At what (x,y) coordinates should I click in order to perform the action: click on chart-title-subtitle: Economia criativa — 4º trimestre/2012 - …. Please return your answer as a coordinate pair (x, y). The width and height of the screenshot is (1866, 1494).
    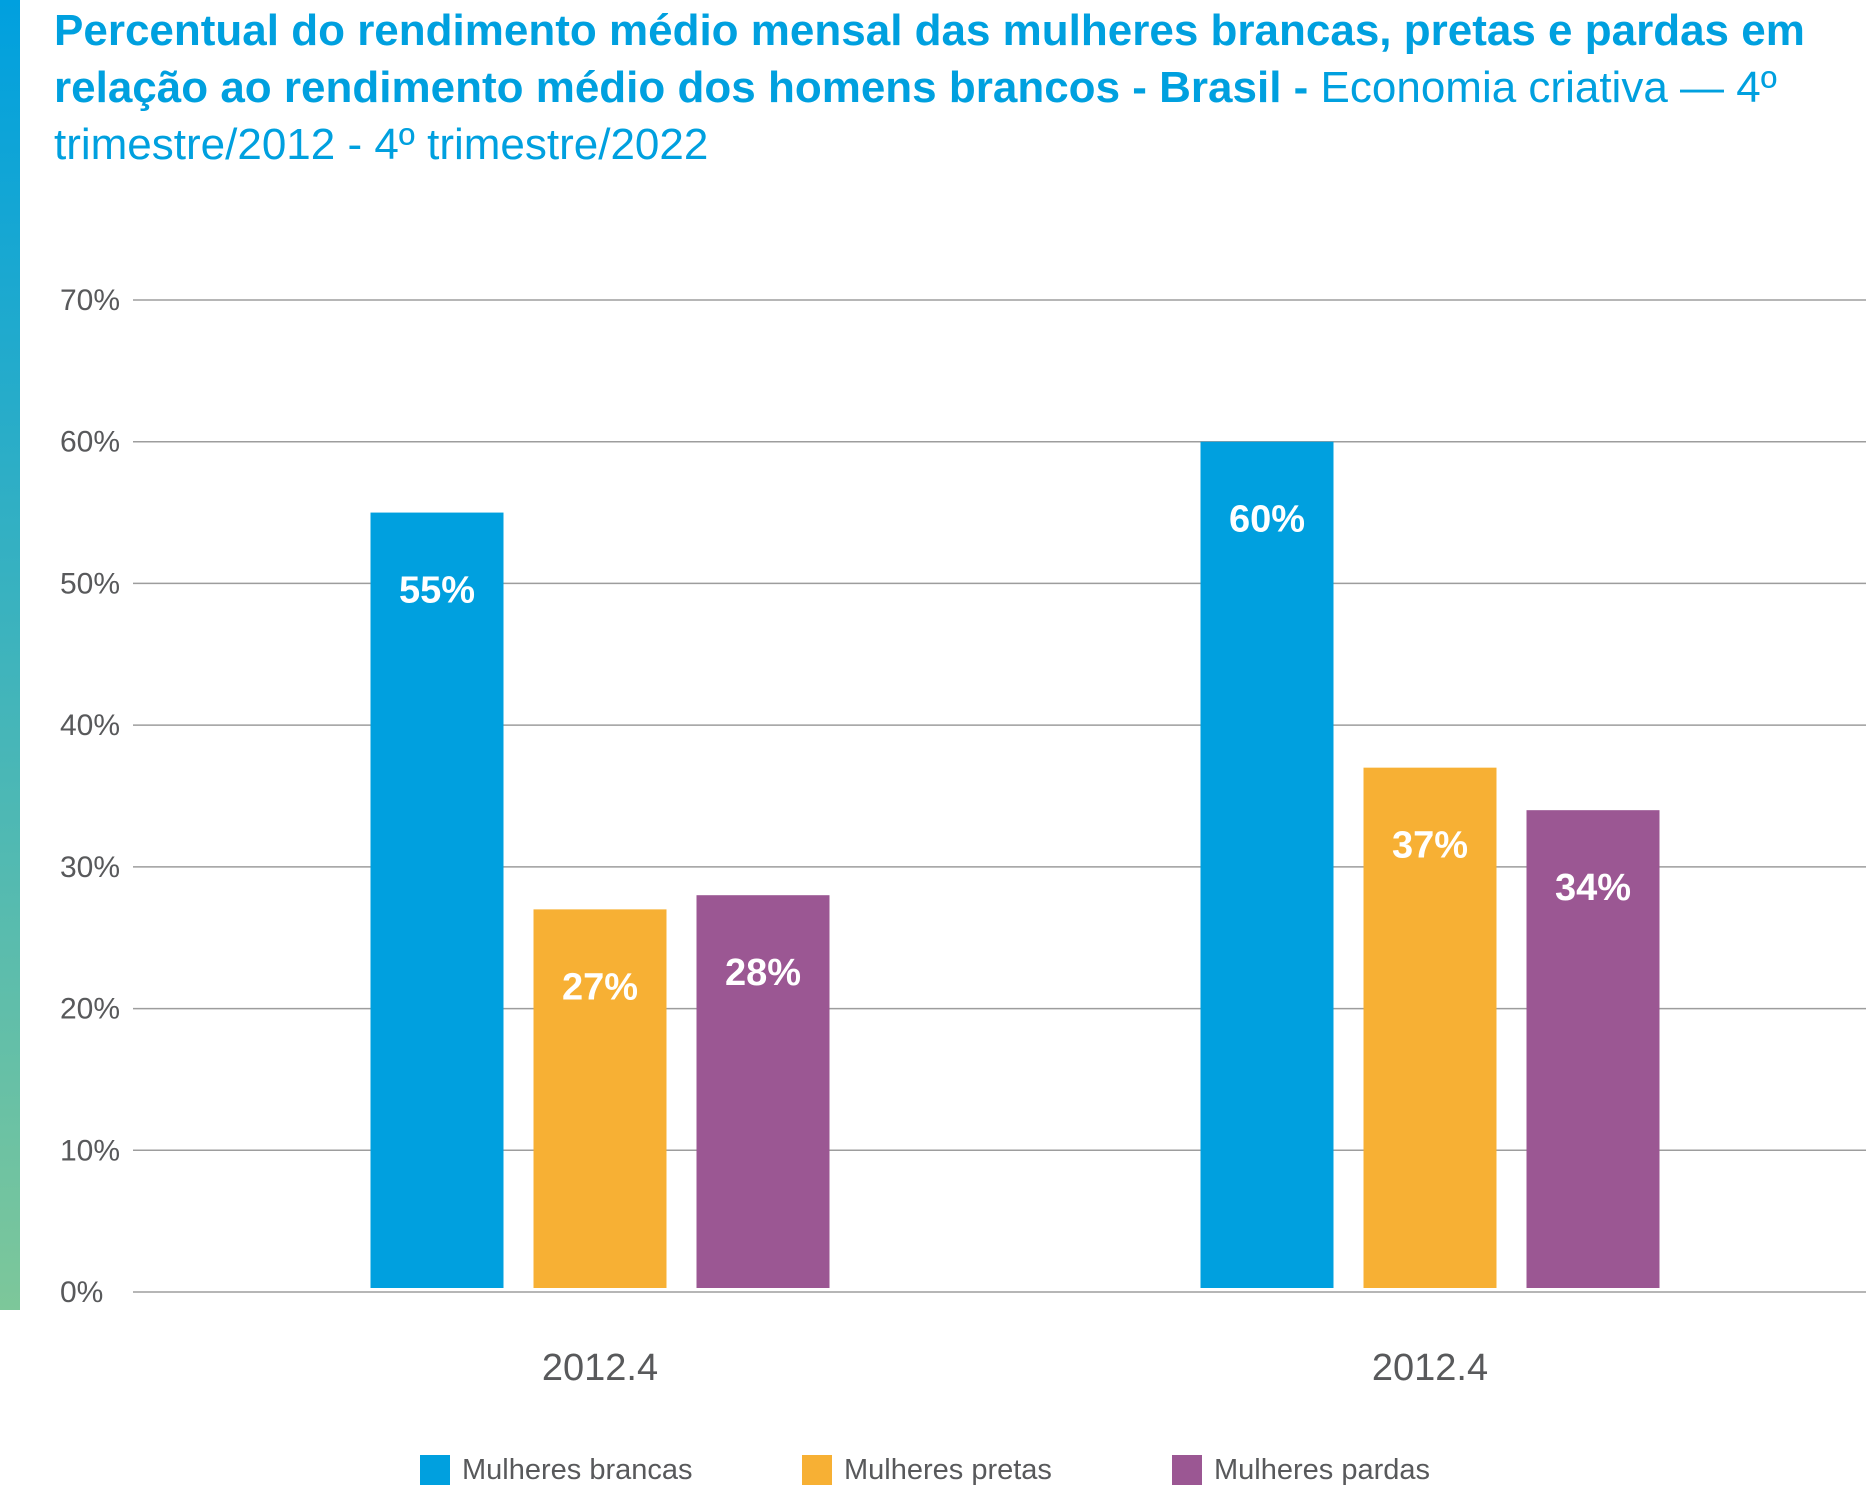
    Looking at the image, I should click on (915, 116).